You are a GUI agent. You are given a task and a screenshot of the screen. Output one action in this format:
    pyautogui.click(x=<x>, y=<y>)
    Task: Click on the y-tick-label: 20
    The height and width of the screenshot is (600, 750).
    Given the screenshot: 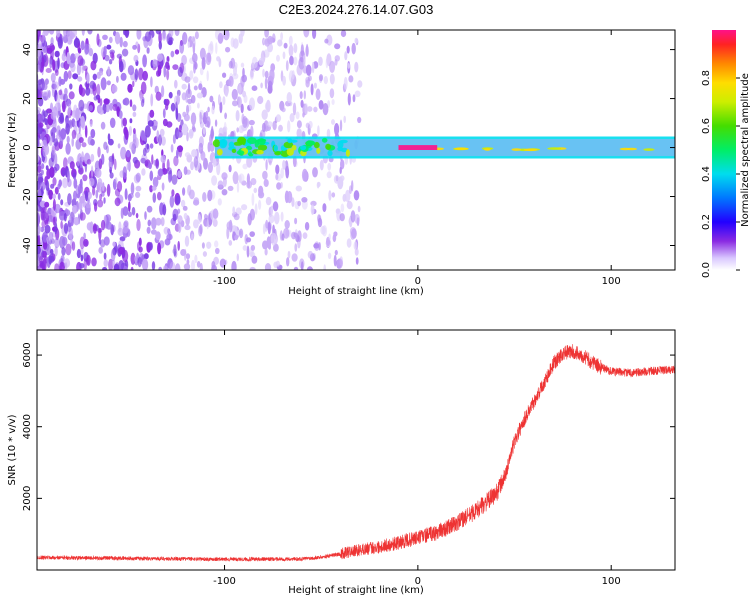 What is the action you would take?
    pyautogui.click(x=27, y=98)
    